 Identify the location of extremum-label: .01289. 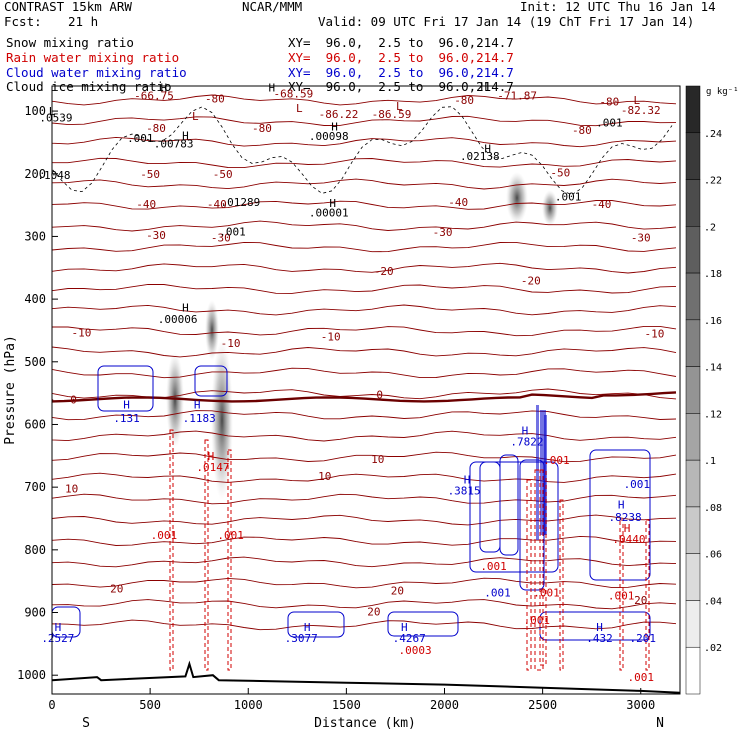
(241, 202).